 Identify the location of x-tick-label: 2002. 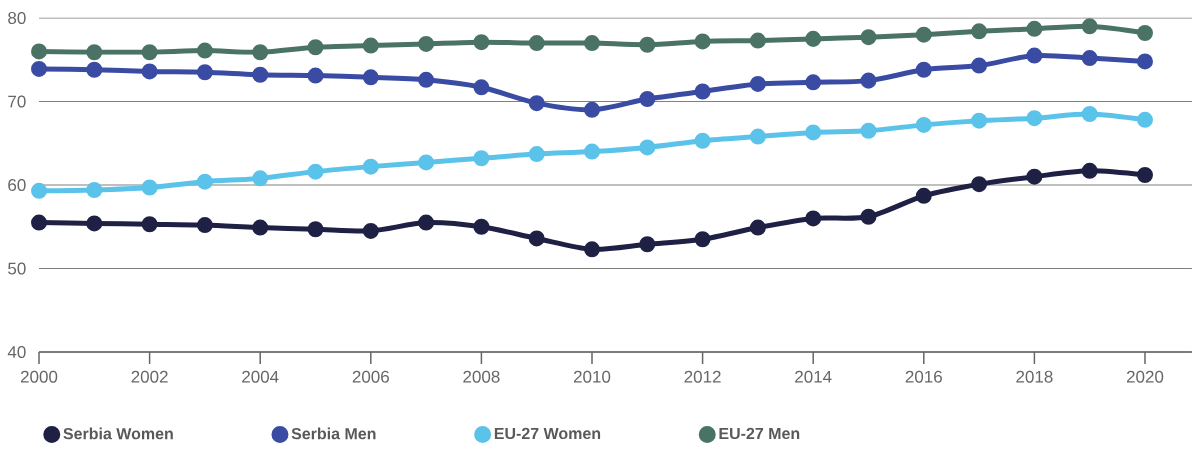
(149, 376).